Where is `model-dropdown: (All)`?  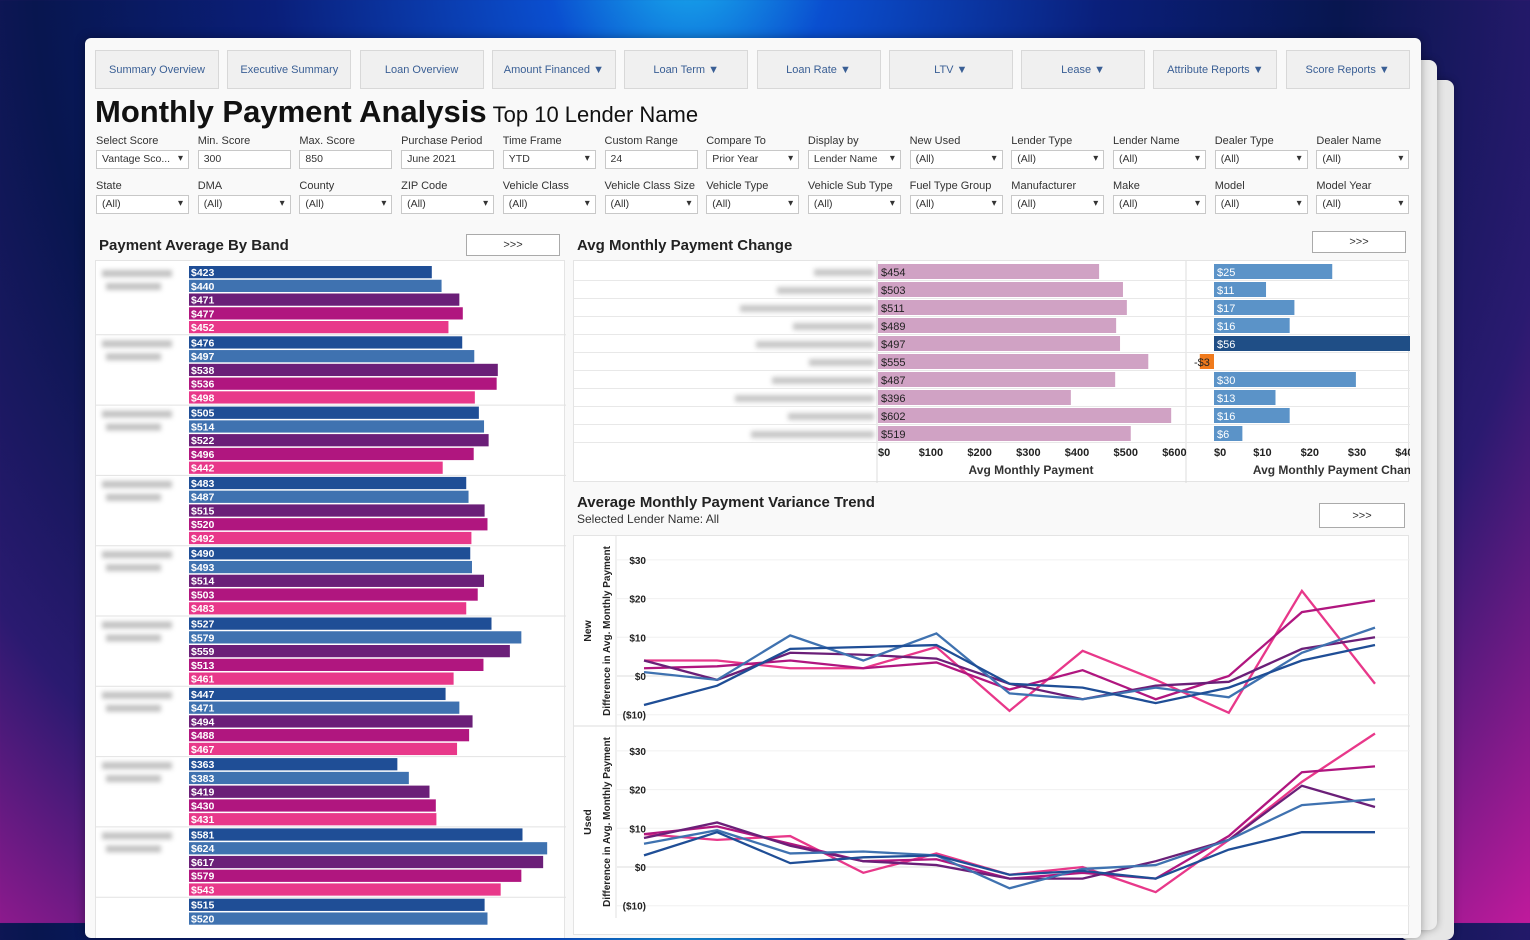 model-dropdown: (All) is located at coordinates (1261, 204).